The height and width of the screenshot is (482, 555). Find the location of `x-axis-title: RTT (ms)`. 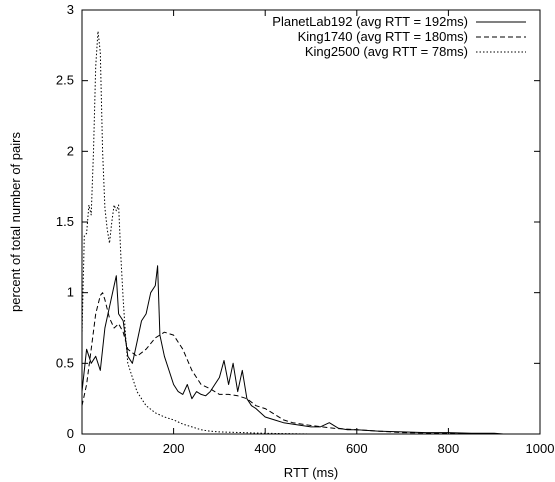

x-axis-title: RTT (ms) is located at coordinates (311, 472).